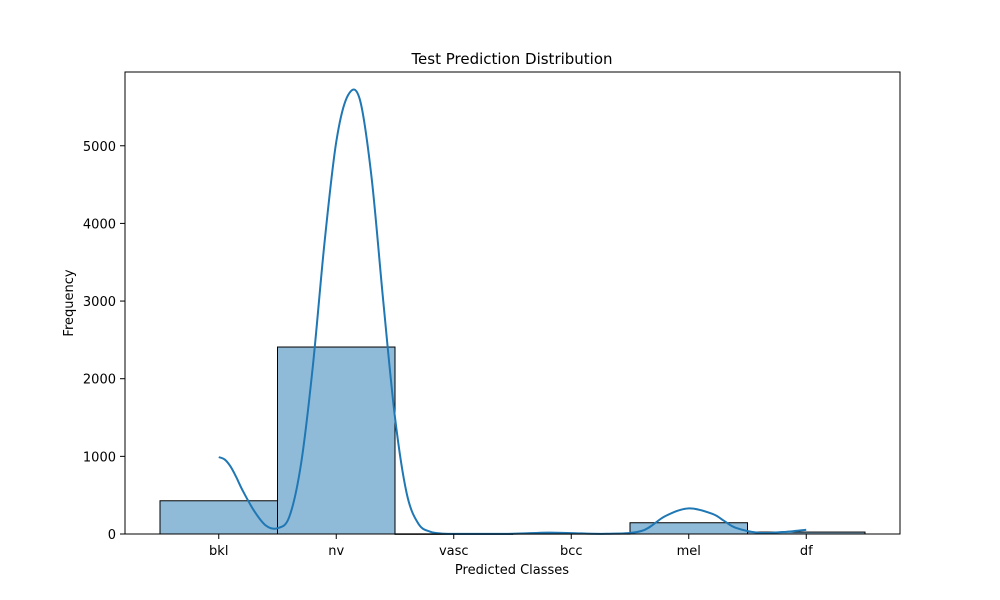 The width and height of the screenshot is (1000, 600). What do you see at coordinates (806, 551) in the screenshot?
I see `x-tick-label-df: df` at bounding box center [806, 551].